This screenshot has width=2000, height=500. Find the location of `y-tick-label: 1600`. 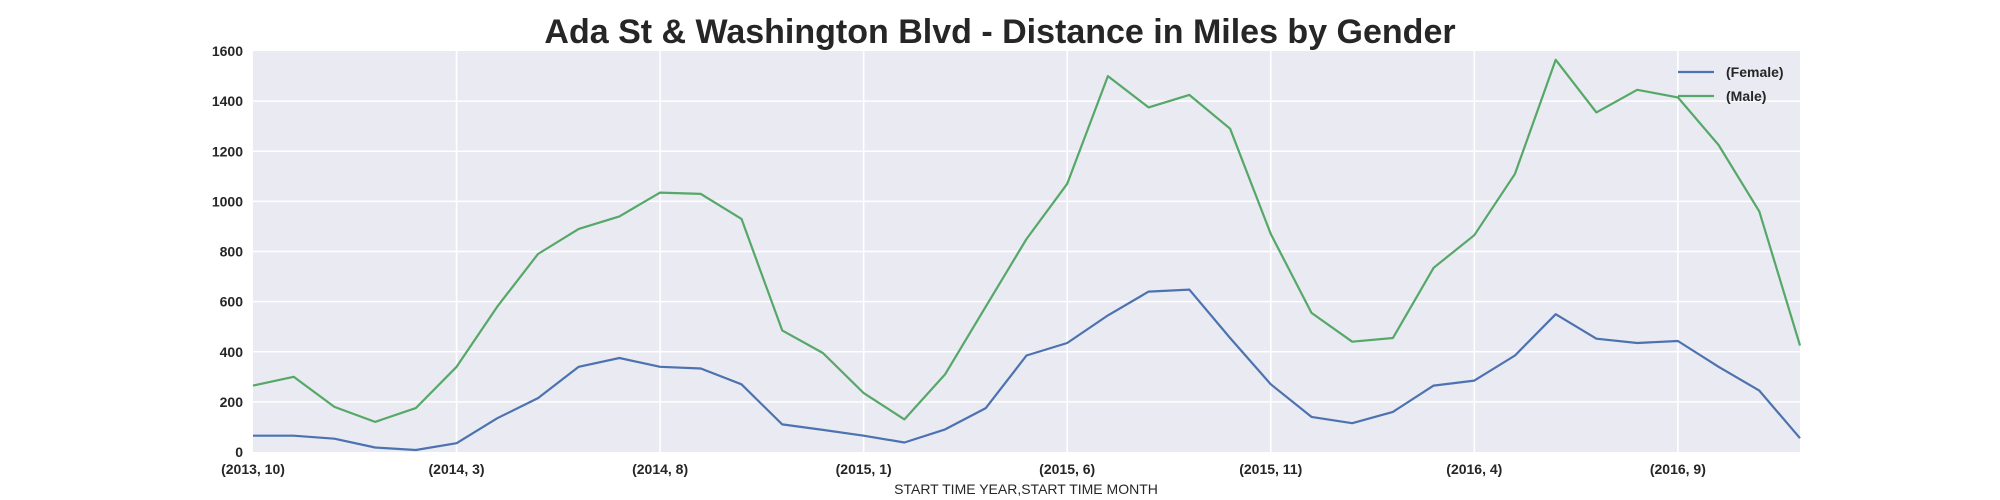

y-tick-label: 1600 is located at coordinates (227, 51).